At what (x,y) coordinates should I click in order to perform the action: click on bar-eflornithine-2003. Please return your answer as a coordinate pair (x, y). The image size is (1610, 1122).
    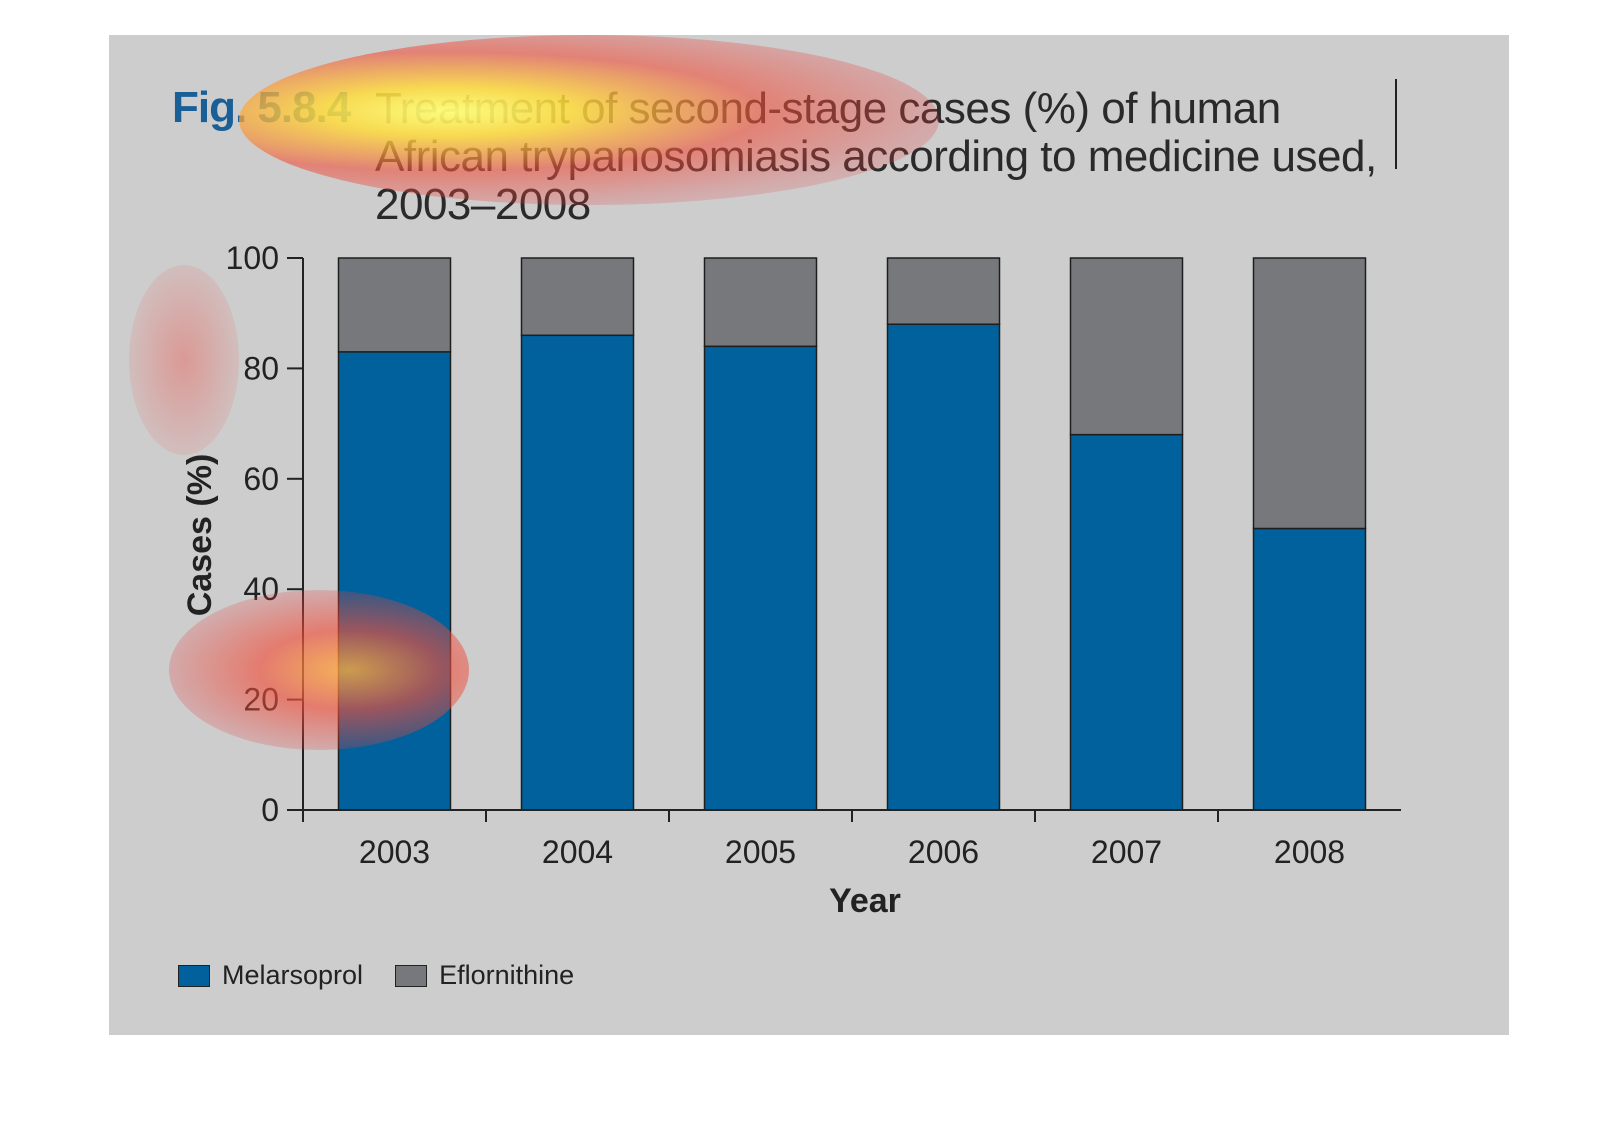
    Looking at the image, I should click on (394, 305).